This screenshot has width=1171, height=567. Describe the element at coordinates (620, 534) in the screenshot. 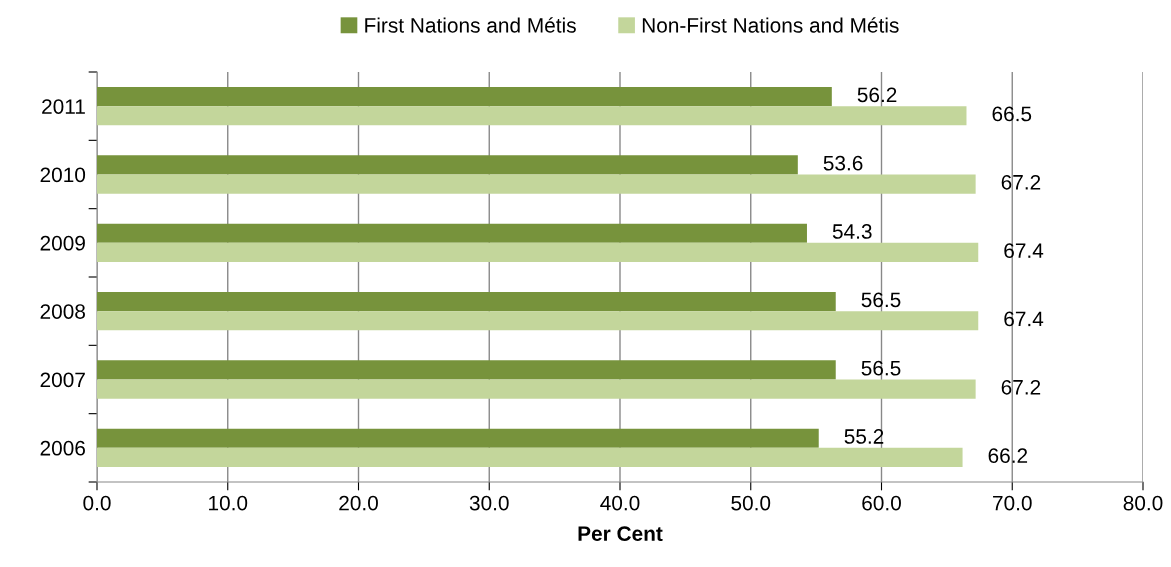

I see `x-axis-title: Per Cent` at that location.